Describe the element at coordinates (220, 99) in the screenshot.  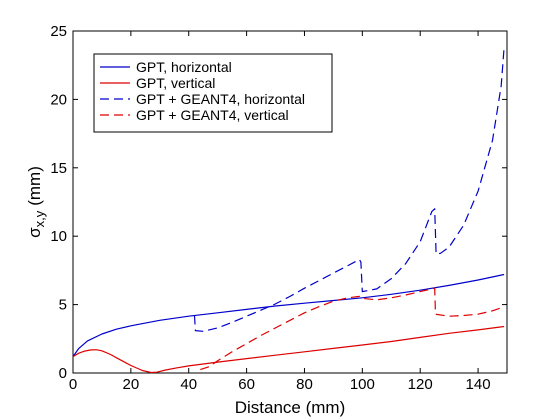
I see `legend-label-3: GPT + GEANT4, horizontal` at that location.